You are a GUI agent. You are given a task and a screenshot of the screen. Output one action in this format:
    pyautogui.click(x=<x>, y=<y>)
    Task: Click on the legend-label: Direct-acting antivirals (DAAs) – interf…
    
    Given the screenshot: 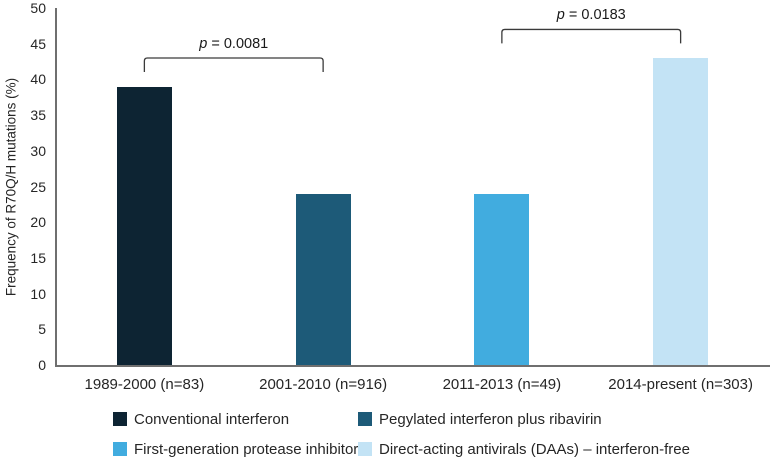 What is the action you would take?
    pyautogui.click(x=534, y=449)
    